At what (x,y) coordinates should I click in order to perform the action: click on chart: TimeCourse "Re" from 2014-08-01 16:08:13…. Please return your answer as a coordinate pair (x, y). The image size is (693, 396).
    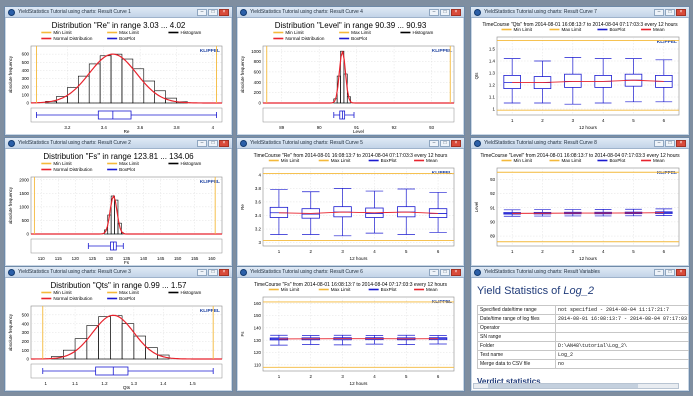
    Looking at the image, I should click on (347, 207).